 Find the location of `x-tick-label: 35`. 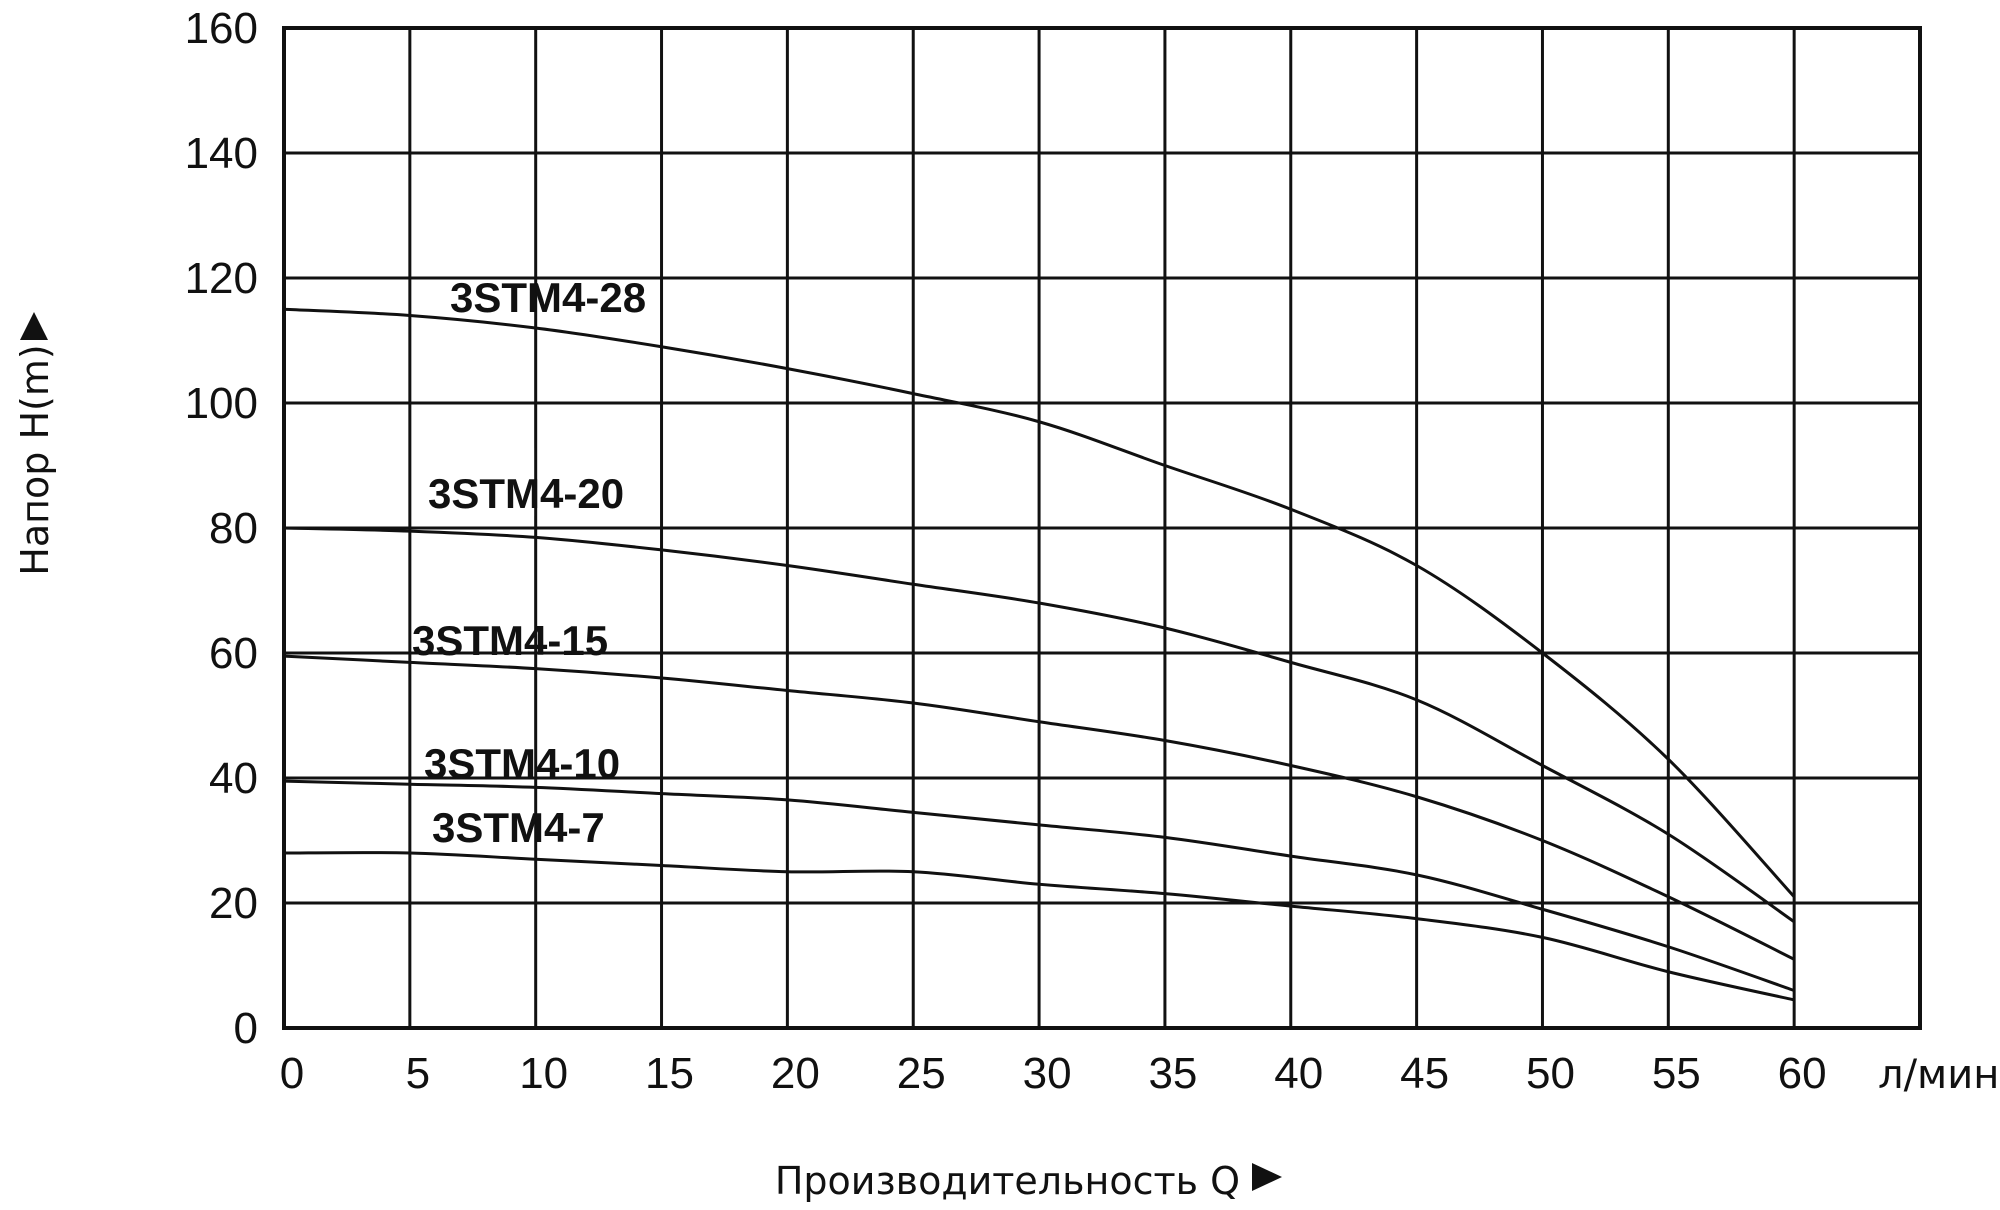

x-tick-label: 35 is located at coordinates (1172, 1073).